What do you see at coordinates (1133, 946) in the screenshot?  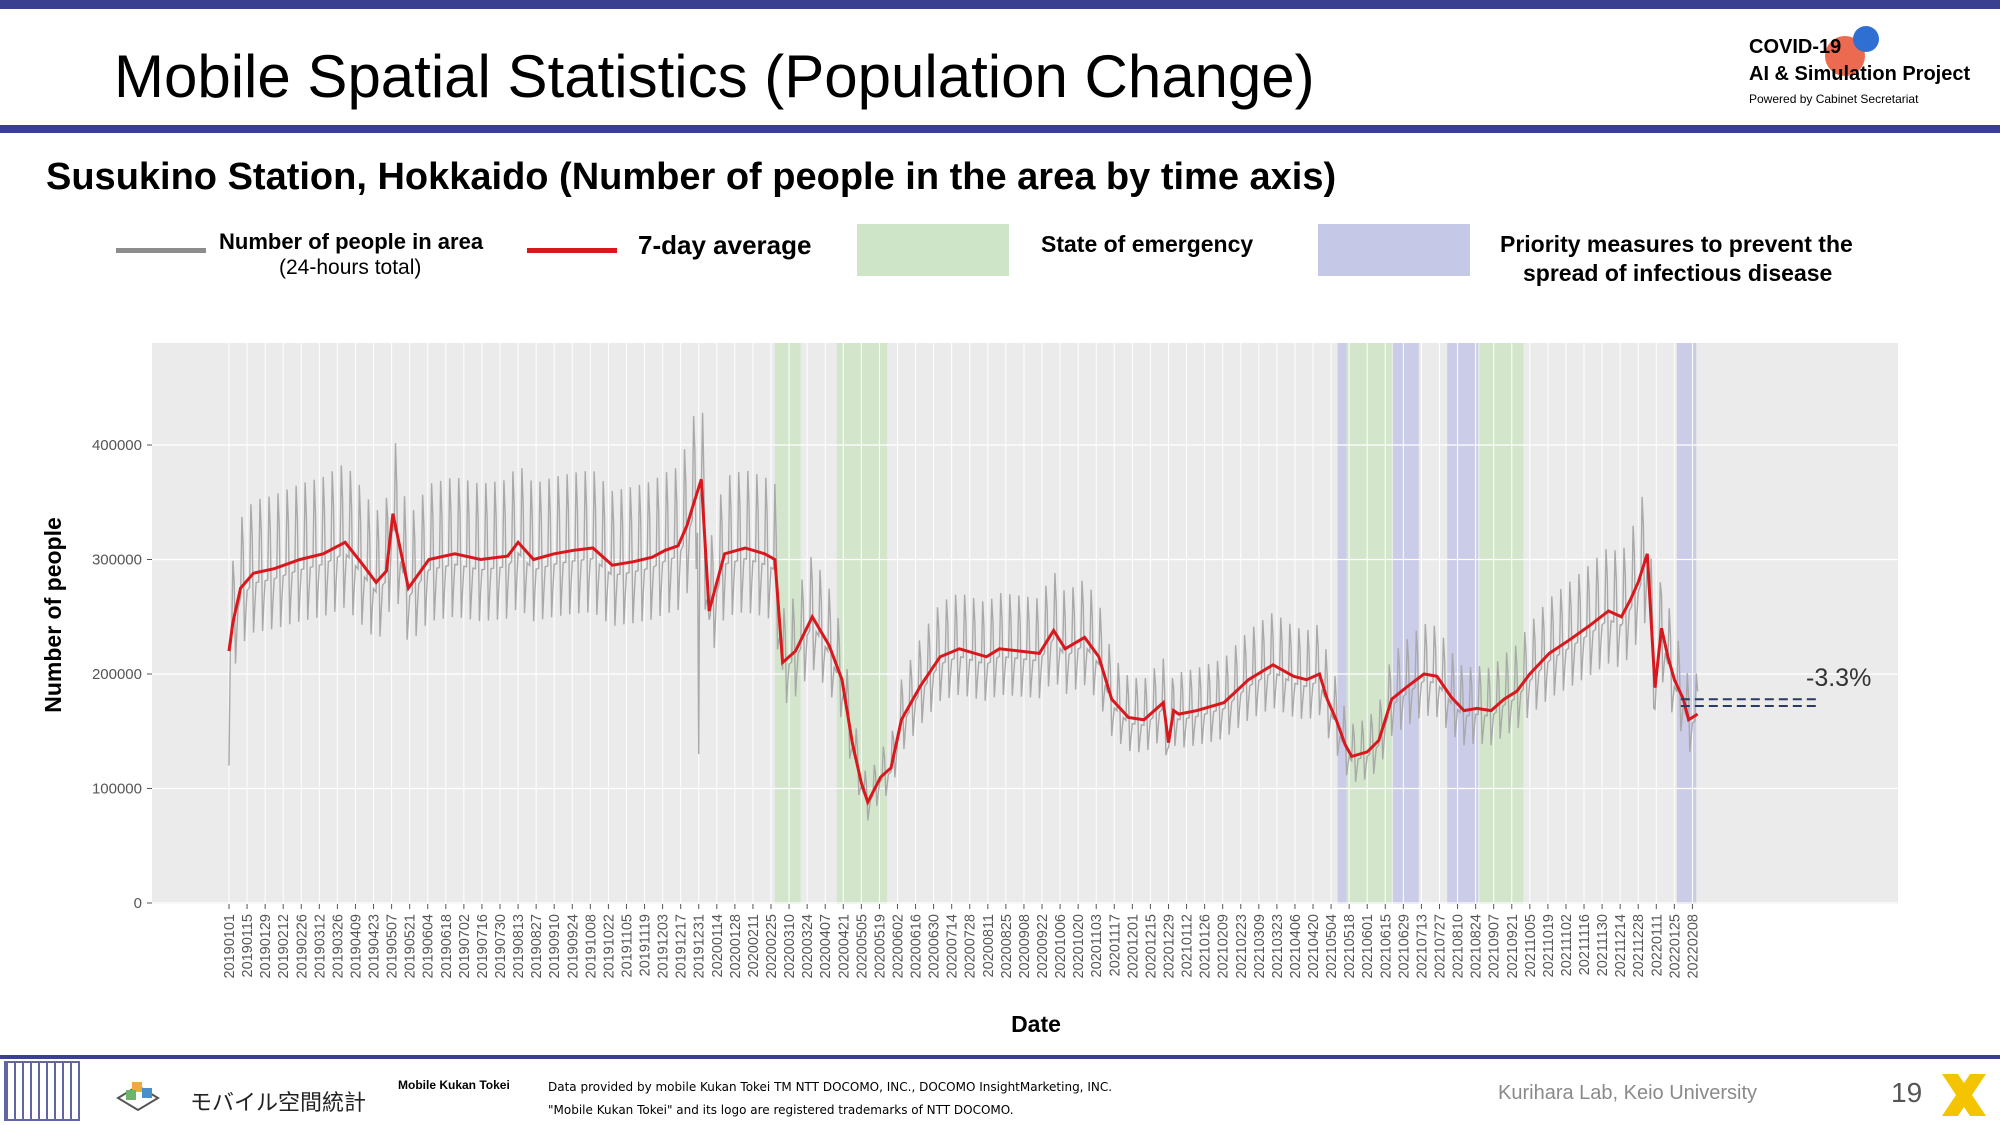 I see `x-tick-label-50: 20201201` at bounding box center [1133, 946].